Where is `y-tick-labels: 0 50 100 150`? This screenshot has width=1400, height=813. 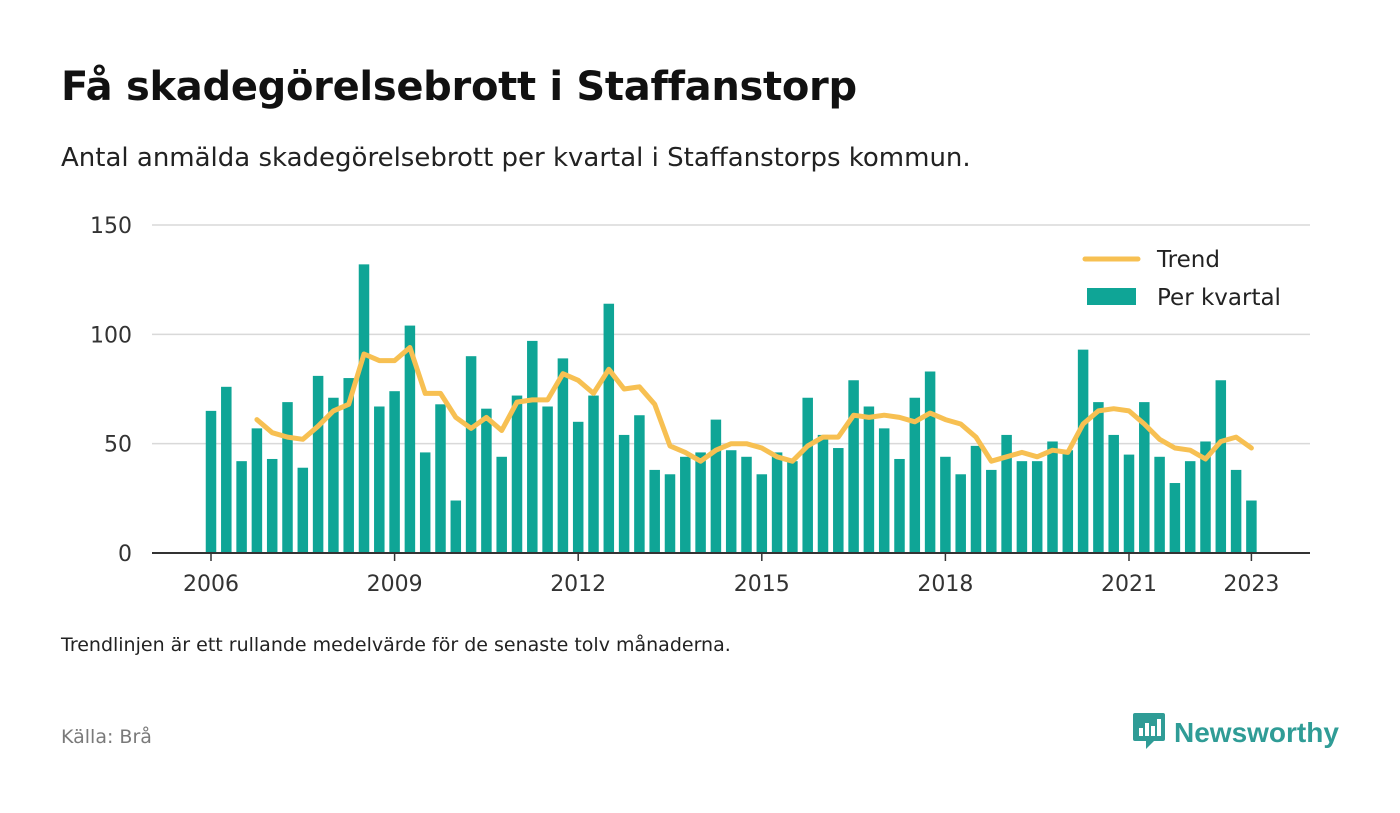 y-tick-labels: 0 50 100 150 is located at coordinates (111, 390).